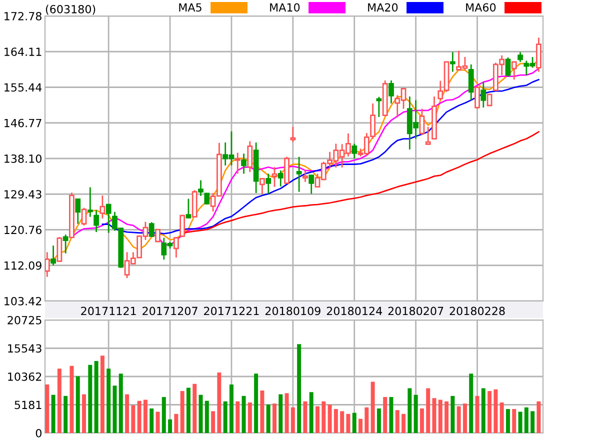 This screenshot has width=600, height=440. I want to click on y-tick-label: 103.42, so click(23, 301).